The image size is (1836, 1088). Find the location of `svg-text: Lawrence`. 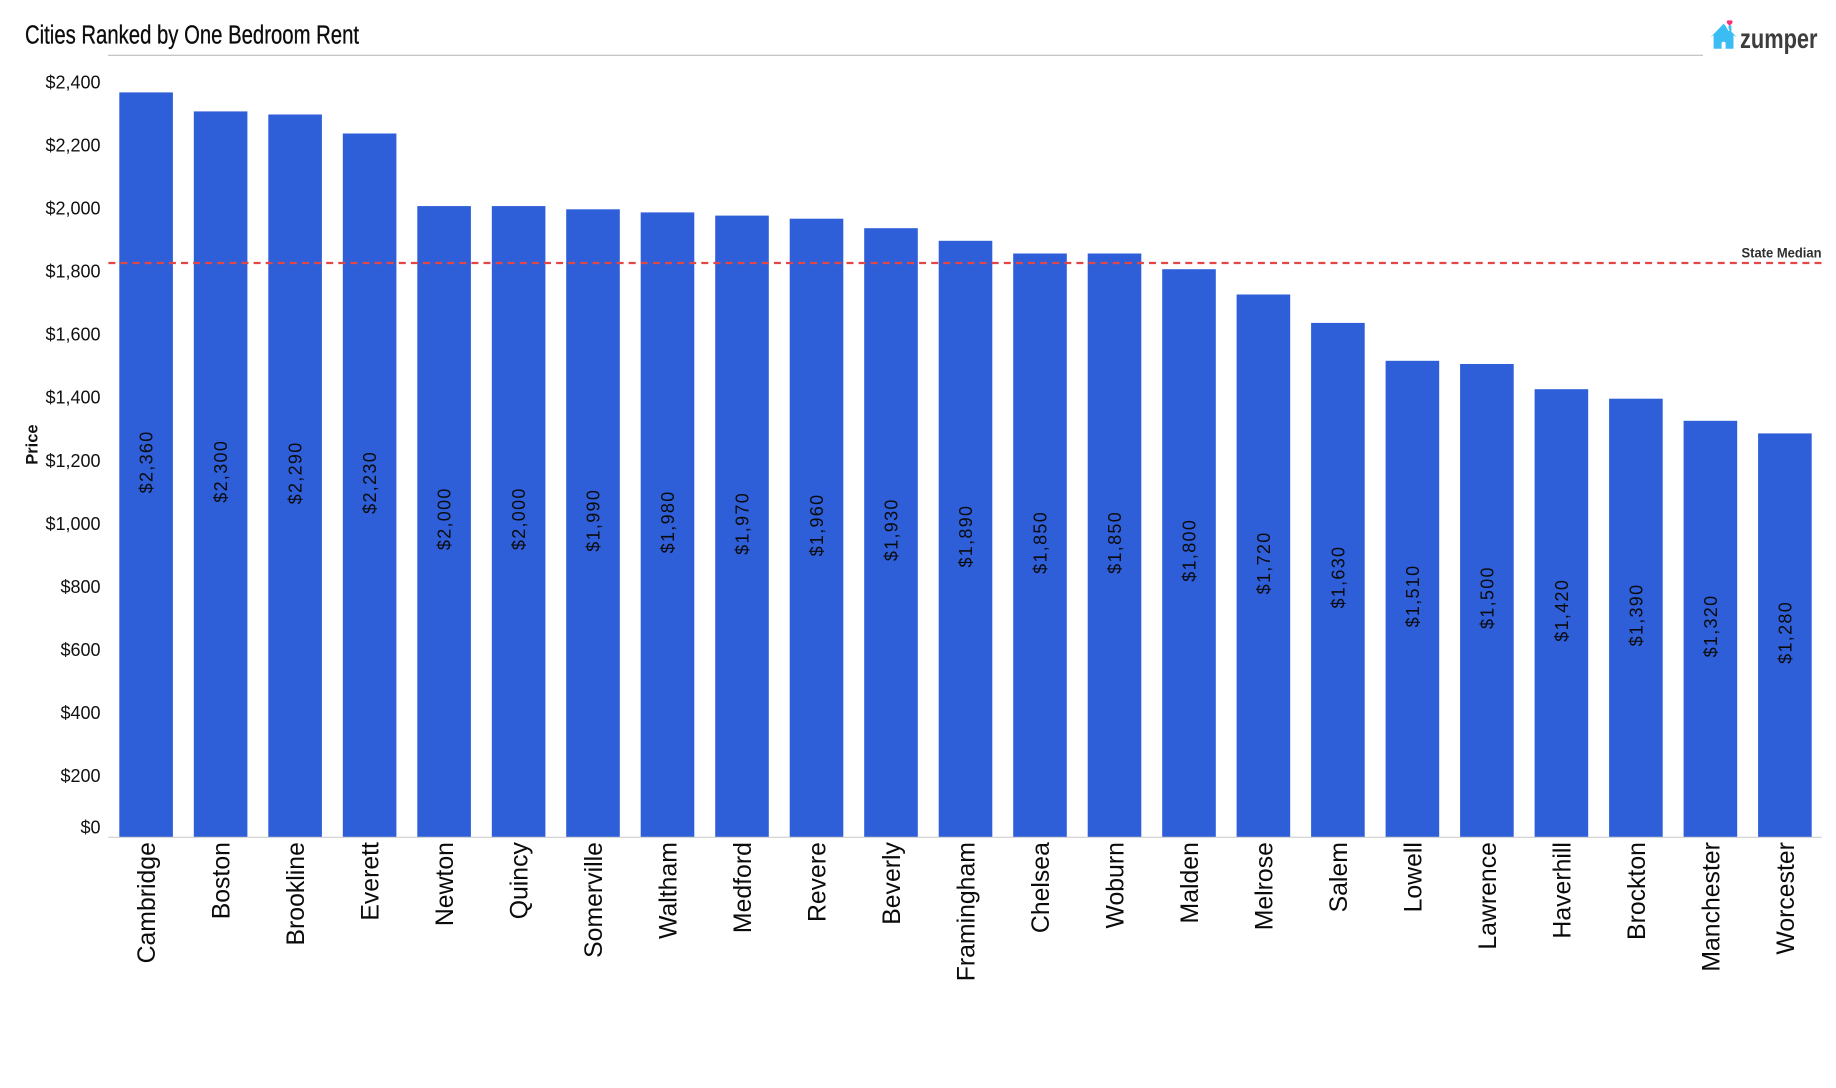

svg-text: Lawrence is located at coordinates (1488, 896).